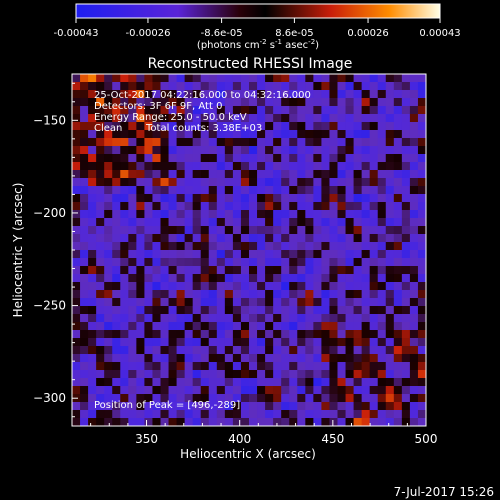 The height and width of the screenshot is (500, 500). What do you see at coordinates (258, 20) in the screenshot?
I see `colorbar-ticks` at bounding box center [258, 20].